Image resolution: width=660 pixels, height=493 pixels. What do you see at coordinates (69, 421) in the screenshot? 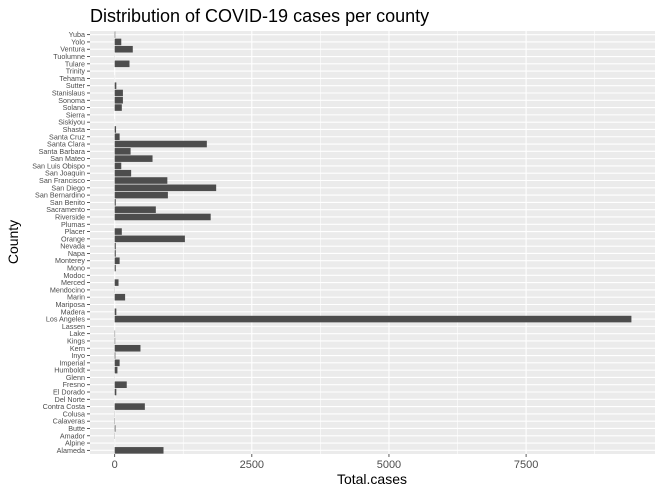
I see `y-tick-label: Calaveras` at bounding box center [69, 421].